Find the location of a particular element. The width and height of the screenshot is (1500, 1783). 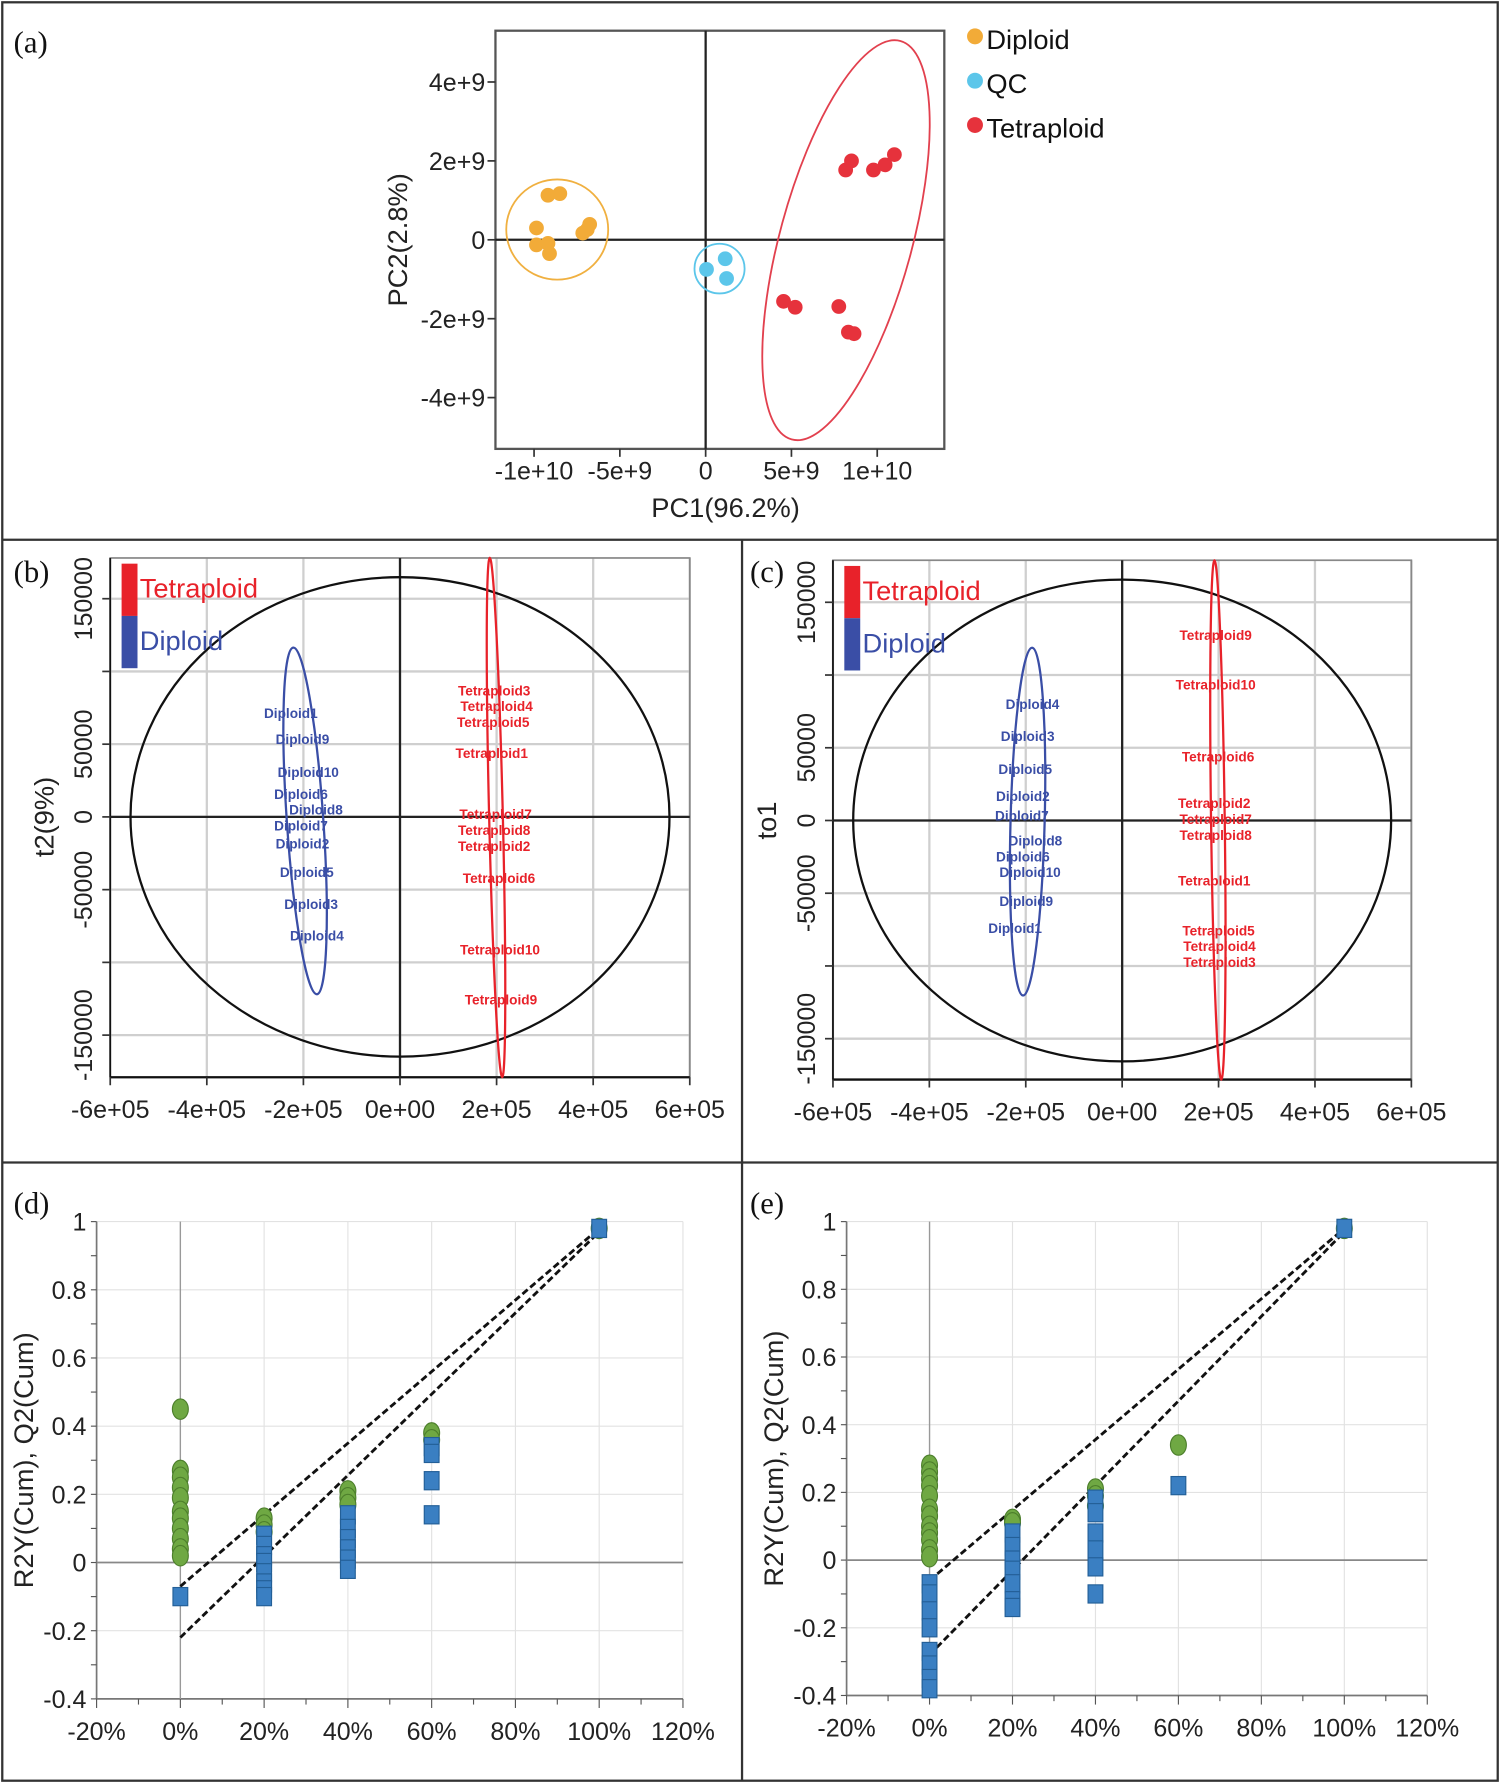

point-label-diploid: Diploid7 is located at coordinates (301, 826).